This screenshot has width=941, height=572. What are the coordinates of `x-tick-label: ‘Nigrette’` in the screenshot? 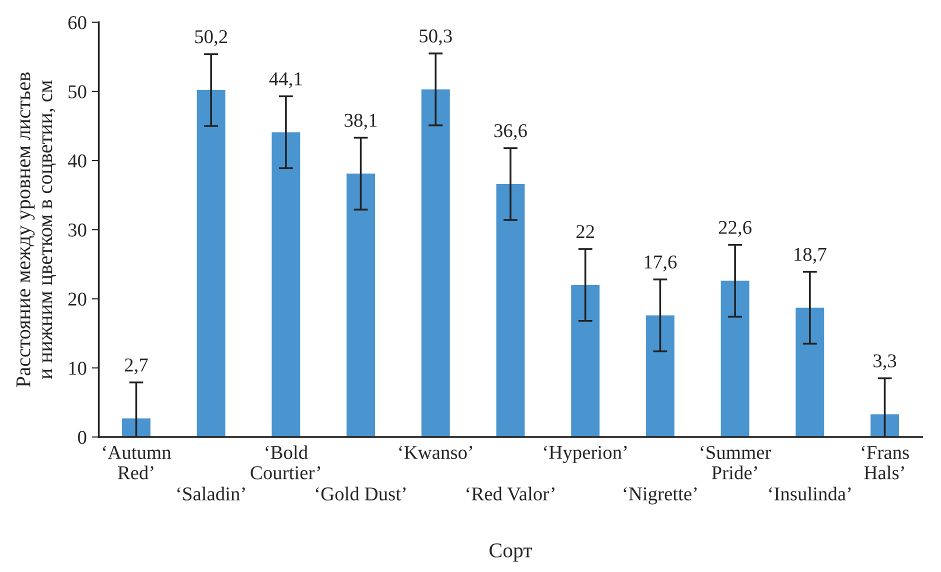 It's located at (660, 495).